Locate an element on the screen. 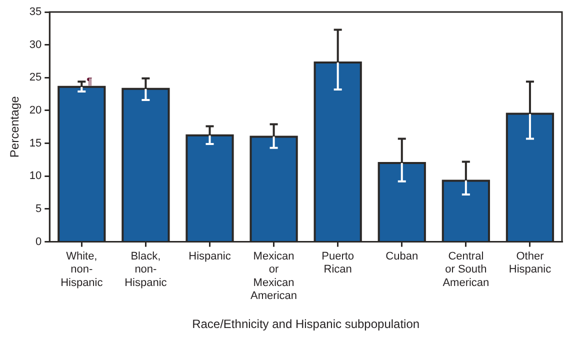 The image size is (584, 340). annotation: ¶ is located at coordinates (89, 82).